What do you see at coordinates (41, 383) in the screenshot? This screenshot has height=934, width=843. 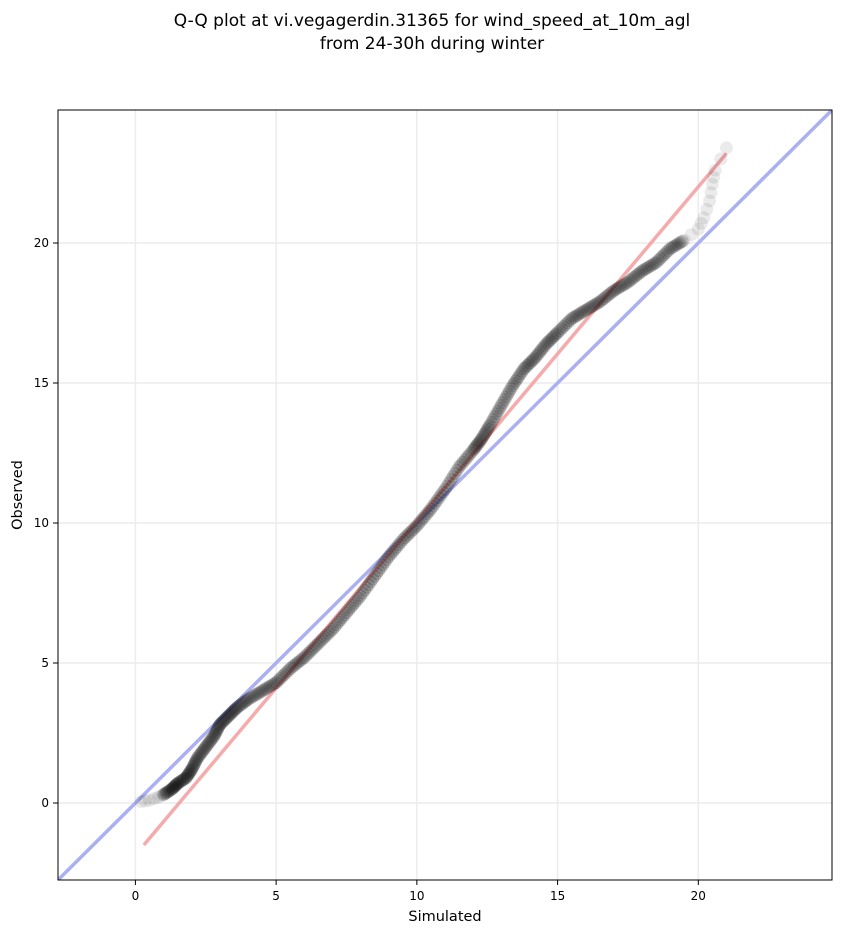 I see `y-tick-label: 15` at bounding box center [41, 383].